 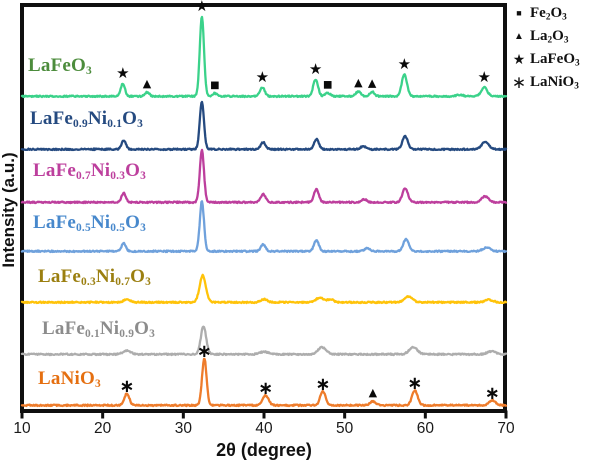 What do you see at coordinates (555, 59) in the screenshot?
I see `legend-label: LaFeO3` at bounding box center [555, 59].